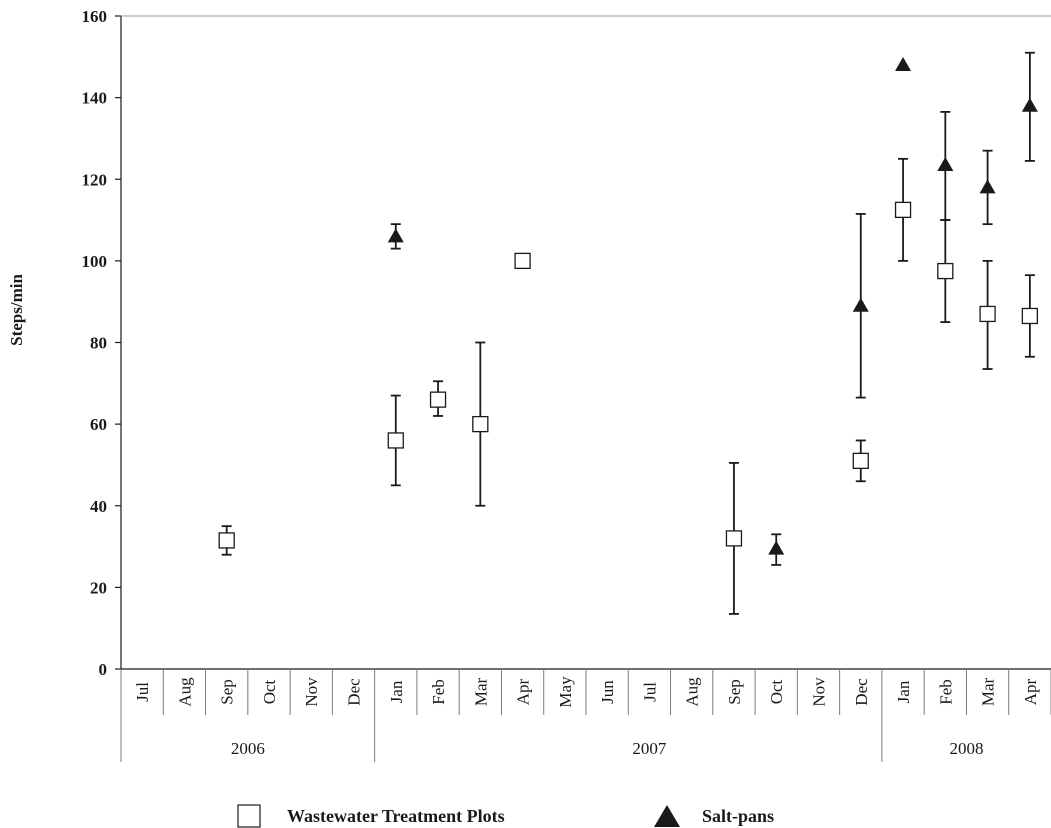 The height and width of the screenshot is (828, 1051). Describe the element at coordinates (649, 748) in the screenshot. I see `year-label: 2007` at that location.